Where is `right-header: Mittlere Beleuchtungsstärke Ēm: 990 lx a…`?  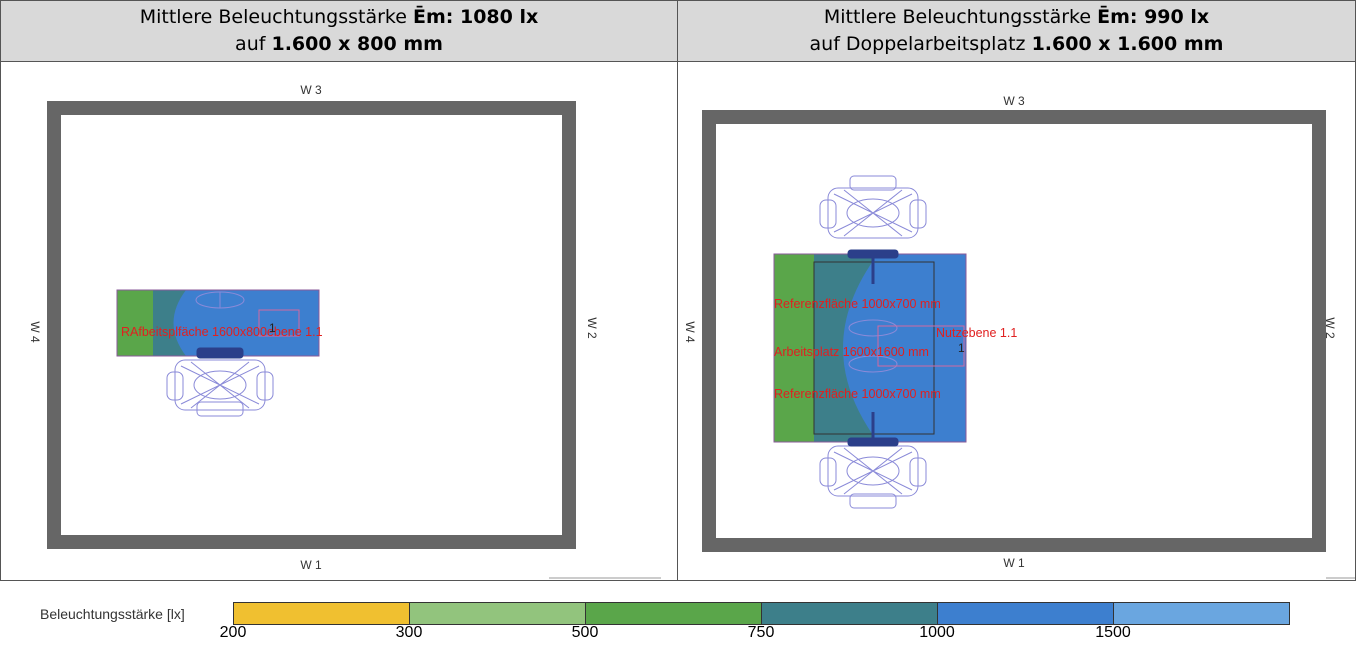 right-header: Mittlere Beleuchtungsstärke Ēm: 990 lx a… is located at coordinates (1017, 31).